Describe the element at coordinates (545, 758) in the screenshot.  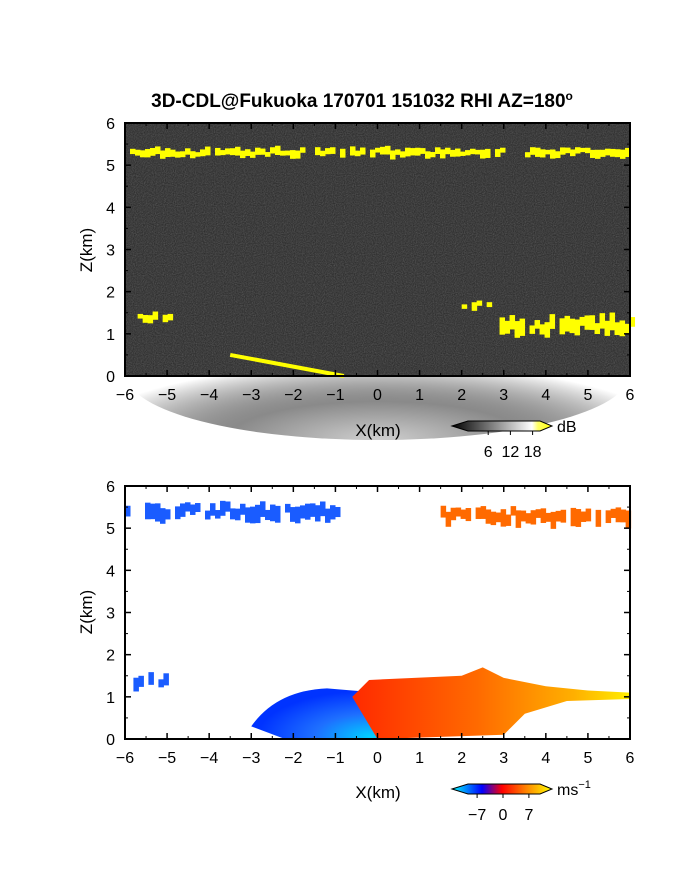
I see `velocity-xtick-label: 4` at that location.